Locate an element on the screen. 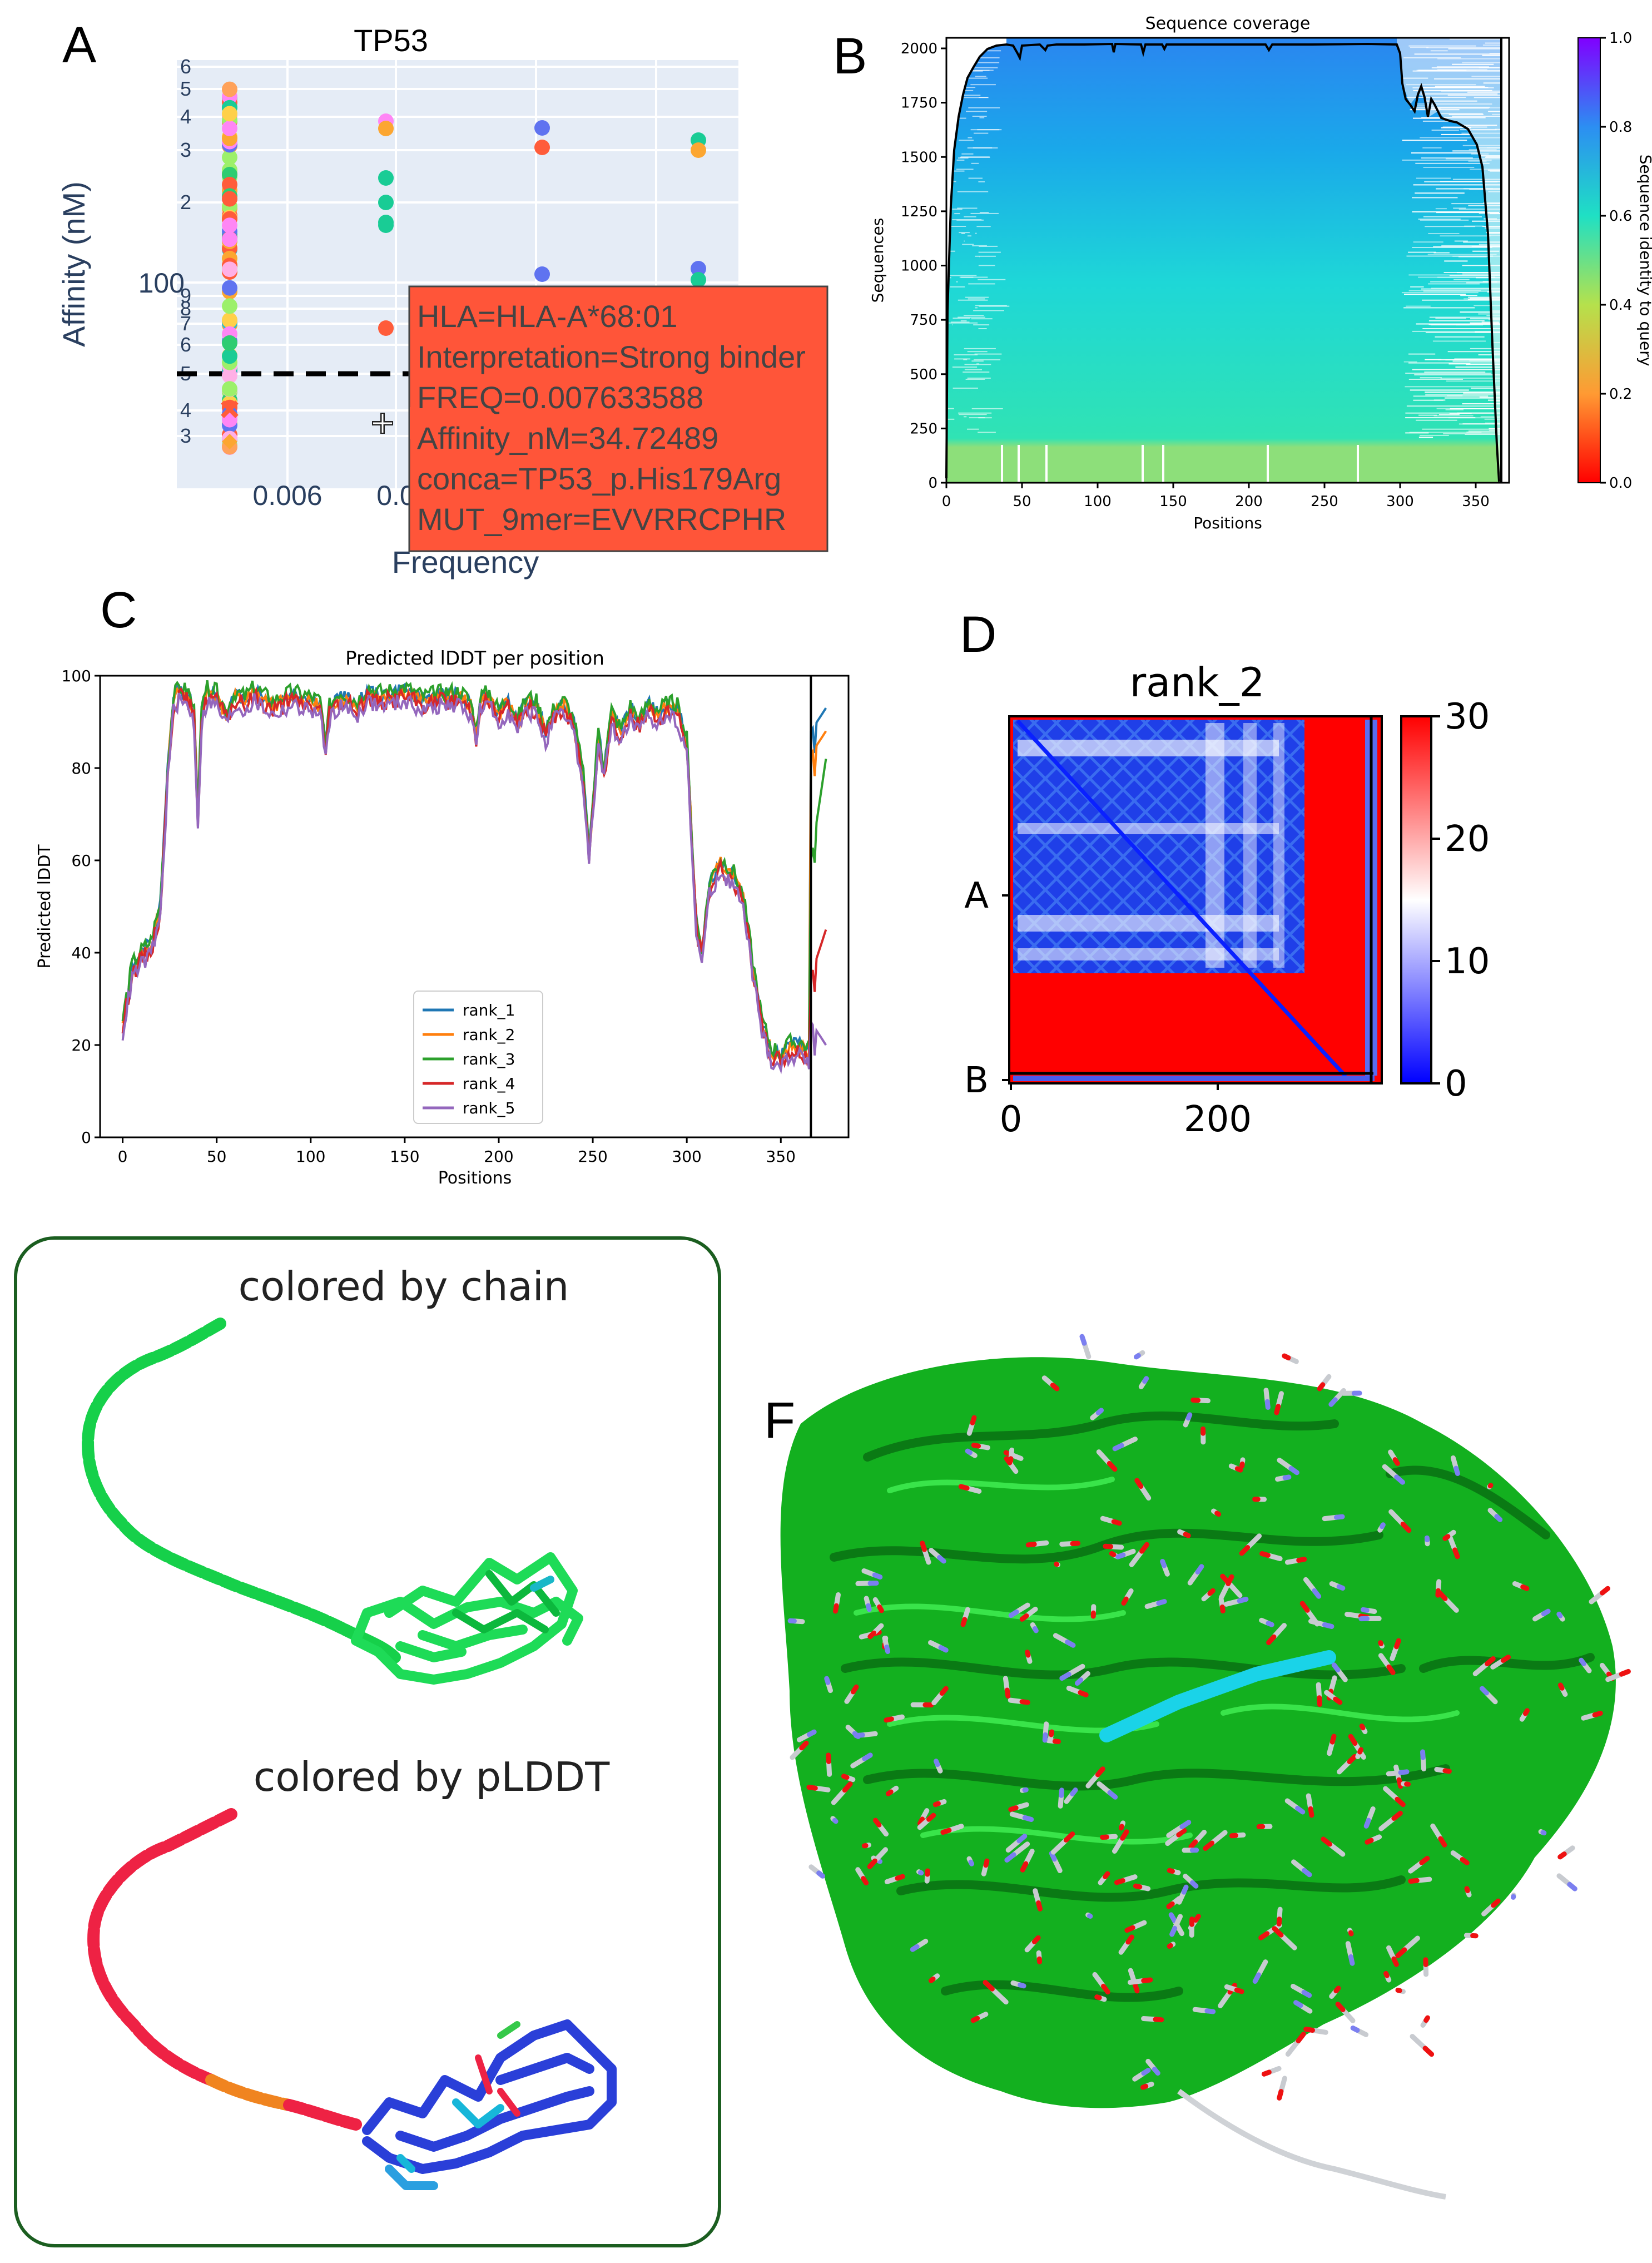 Image resolution: width=1652 pixels, height=2263 pixels. x-tick-label: 250 is located at coordinates (592, 1156).